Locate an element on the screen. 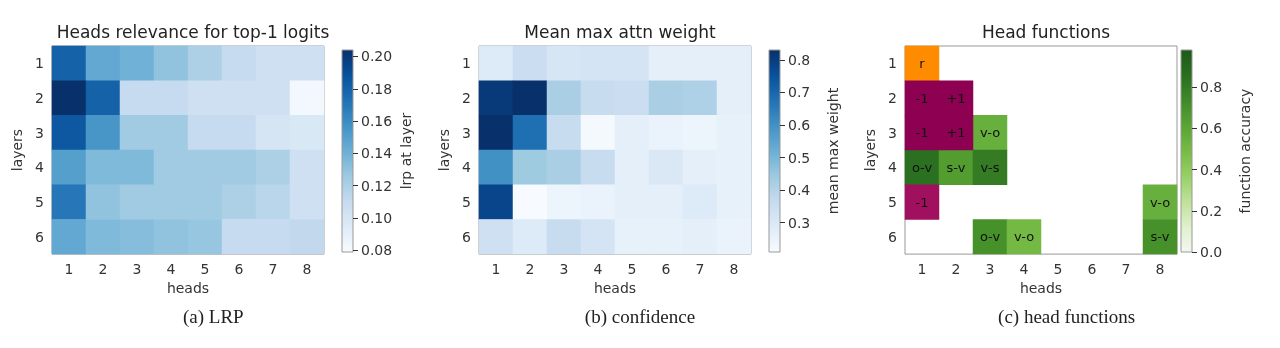 This screenshot has height=348, width=1280. color-bar-label: 0.5 is located at coordinates (798, 157).